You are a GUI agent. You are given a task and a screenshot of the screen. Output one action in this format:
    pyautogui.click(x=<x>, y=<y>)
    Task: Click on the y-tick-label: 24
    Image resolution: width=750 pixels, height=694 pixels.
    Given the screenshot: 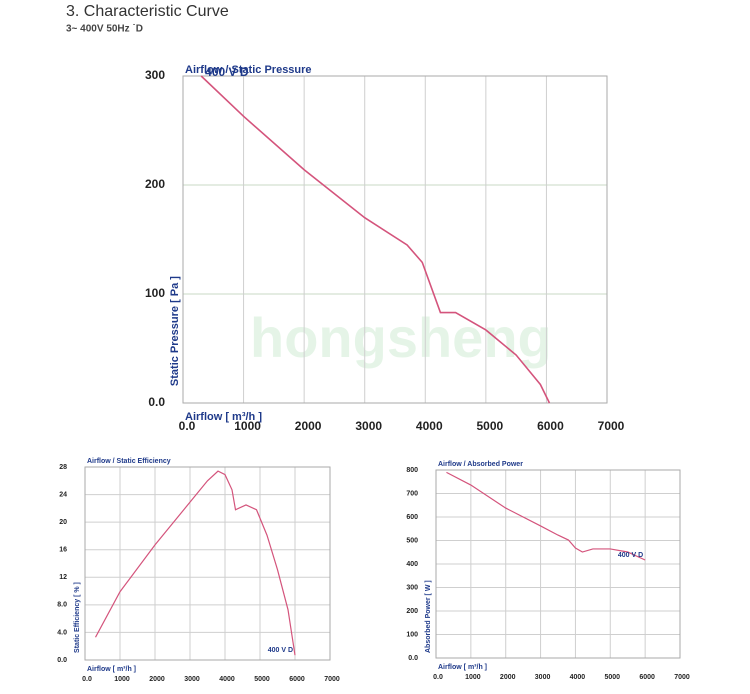 What is the action you would take?
    pyautogui.click(x=63, y=494)
    